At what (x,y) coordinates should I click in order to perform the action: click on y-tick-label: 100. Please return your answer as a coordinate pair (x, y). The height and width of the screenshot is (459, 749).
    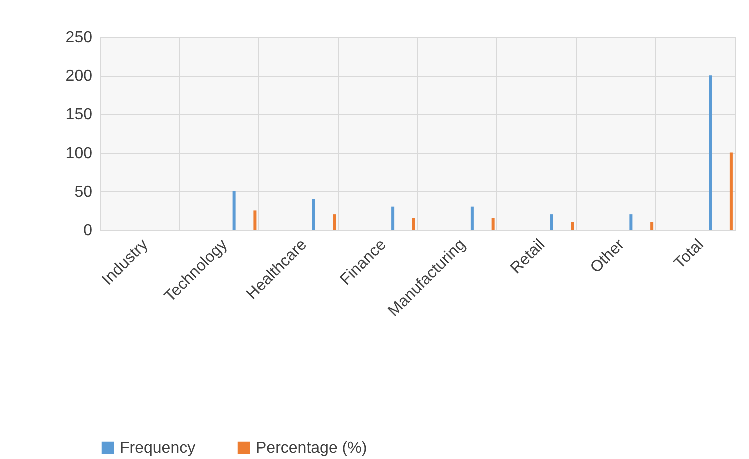
    Looking at the image, I should click on (79, 153).